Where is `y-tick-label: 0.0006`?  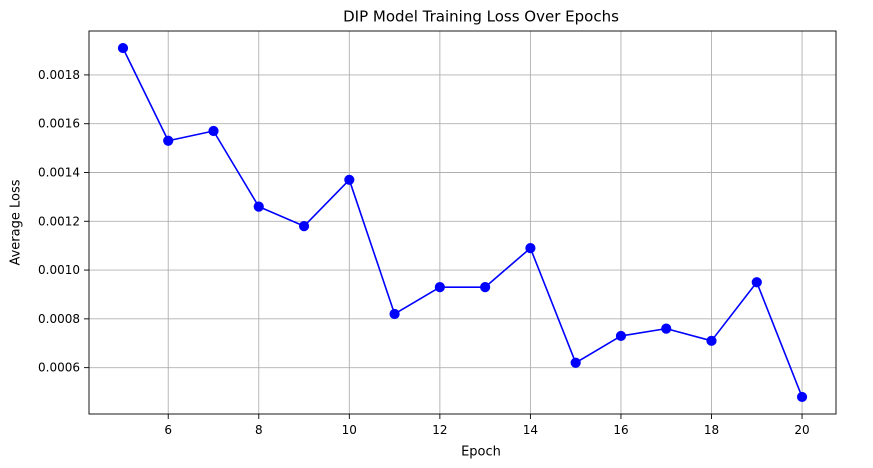
y-tick-label: 0.0006 is located at coordinates (59, 368).